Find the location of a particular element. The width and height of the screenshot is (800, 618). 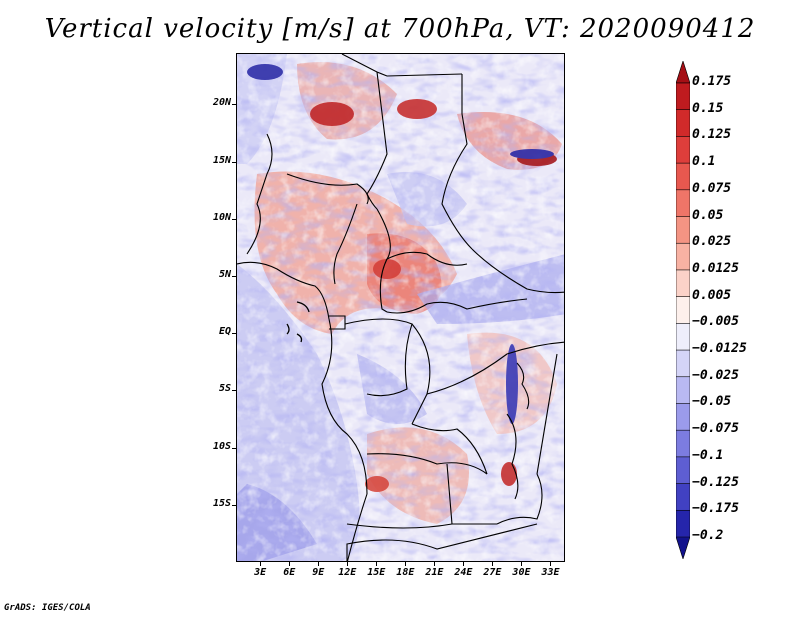

lat-tick-label: 10S is located at coordinates (221, 446).